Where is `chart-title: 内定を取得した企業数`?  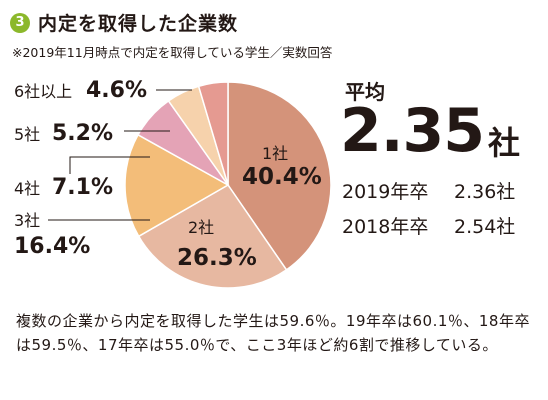 chart-title: 内定を取得した企業数 is located at coordinates (138, 24).